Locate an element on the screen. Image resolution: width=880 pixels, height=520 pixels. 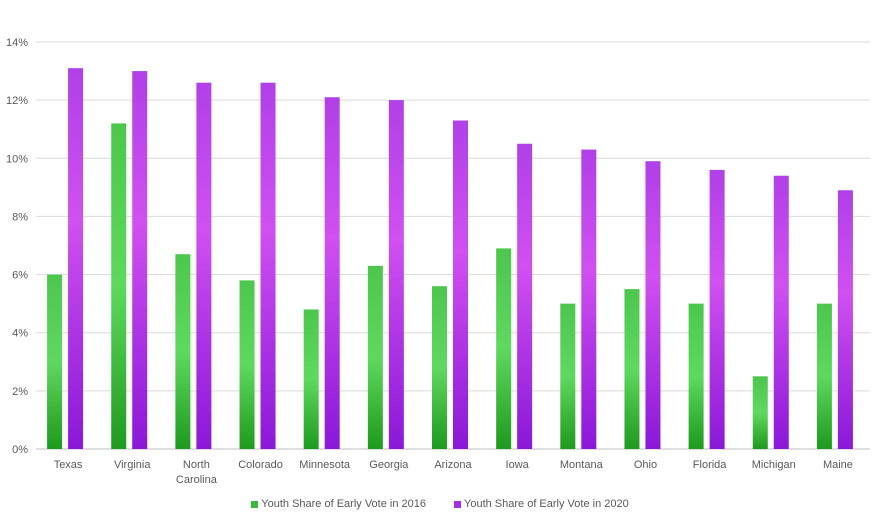
y-tick-label: 8% is located at coordinates (20, 217).